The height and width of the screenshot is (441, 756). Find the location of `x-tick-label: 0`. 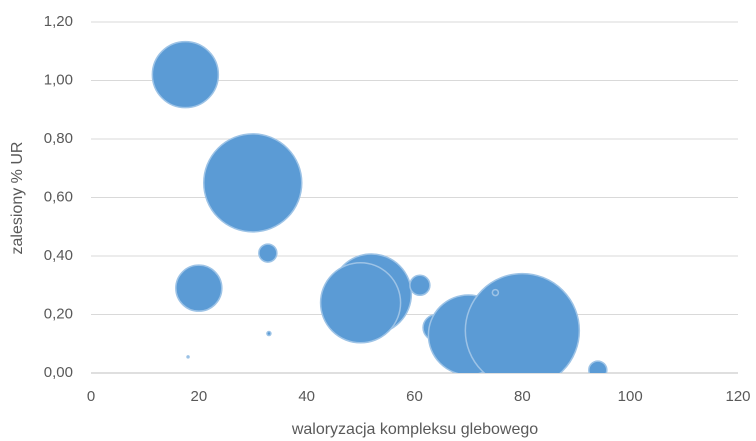

x-tick-label: 0 is located at coordinates (91, 396).